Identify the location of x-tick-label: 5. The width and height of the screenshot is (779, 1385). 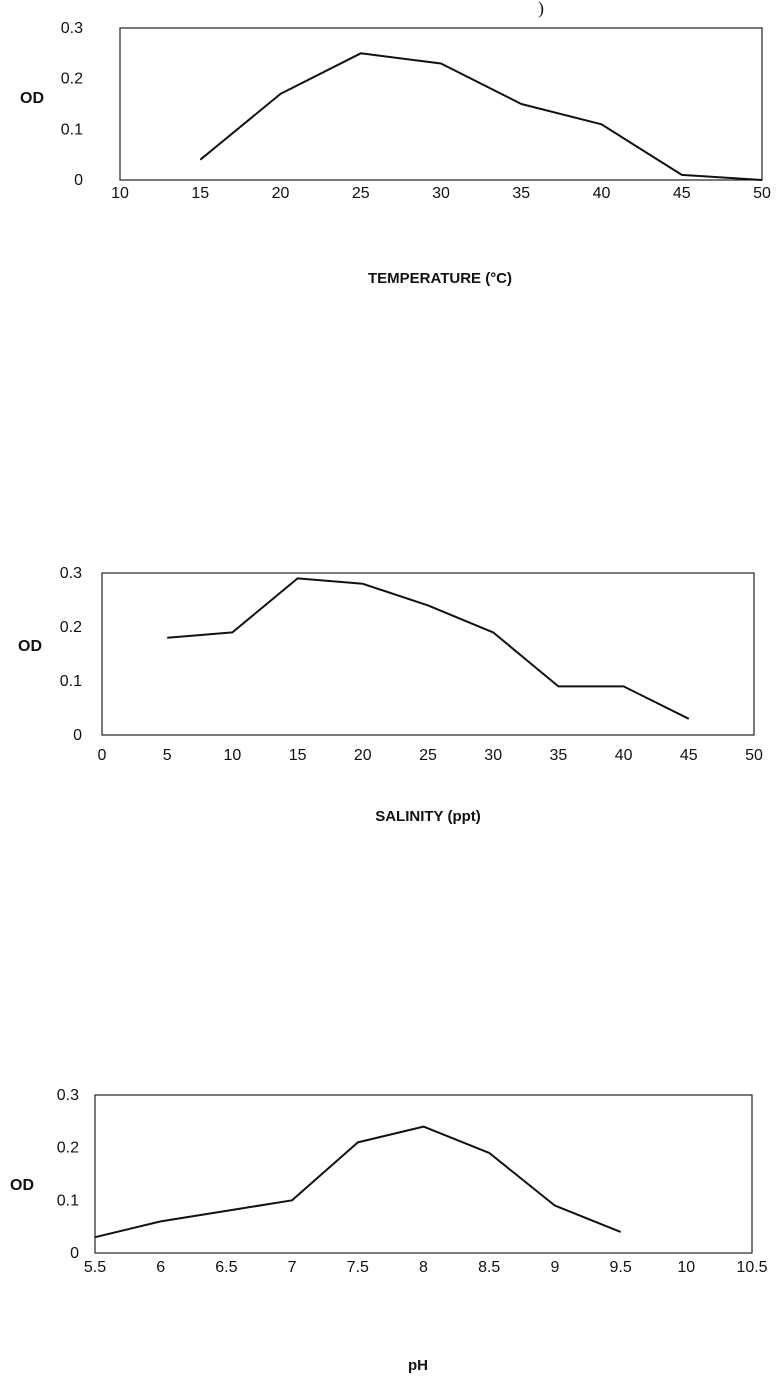
(167, 755).